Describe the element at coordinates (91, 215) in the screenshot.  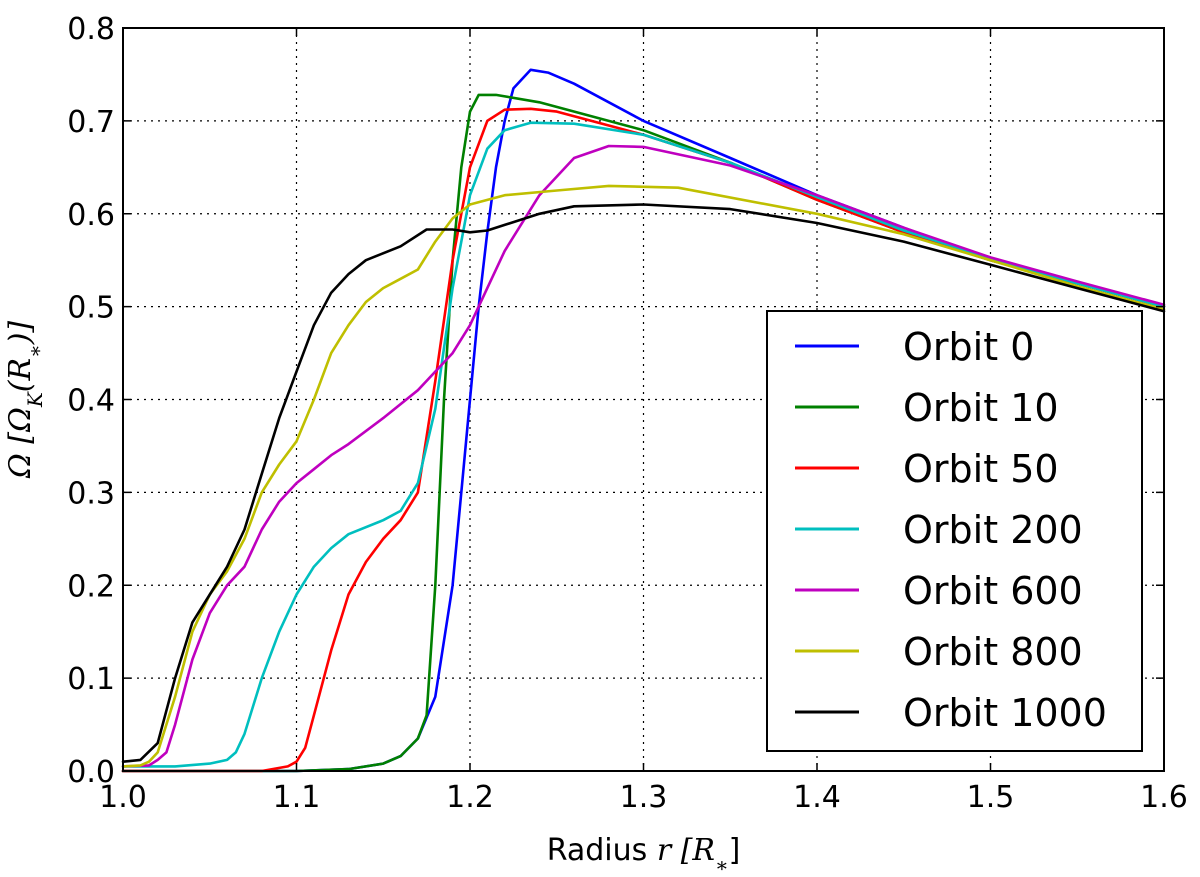
I see `y-tick-label: 0.6` at that location.